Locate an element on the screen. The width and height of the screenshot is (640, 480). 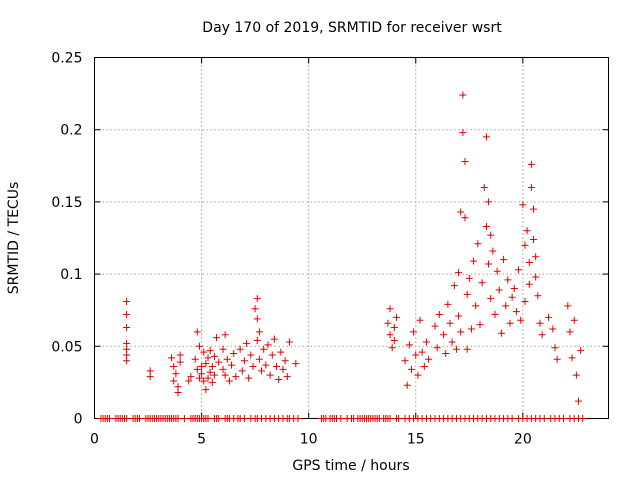
x-axis-label: GPS time / hours is located at coordinates (350, 466).